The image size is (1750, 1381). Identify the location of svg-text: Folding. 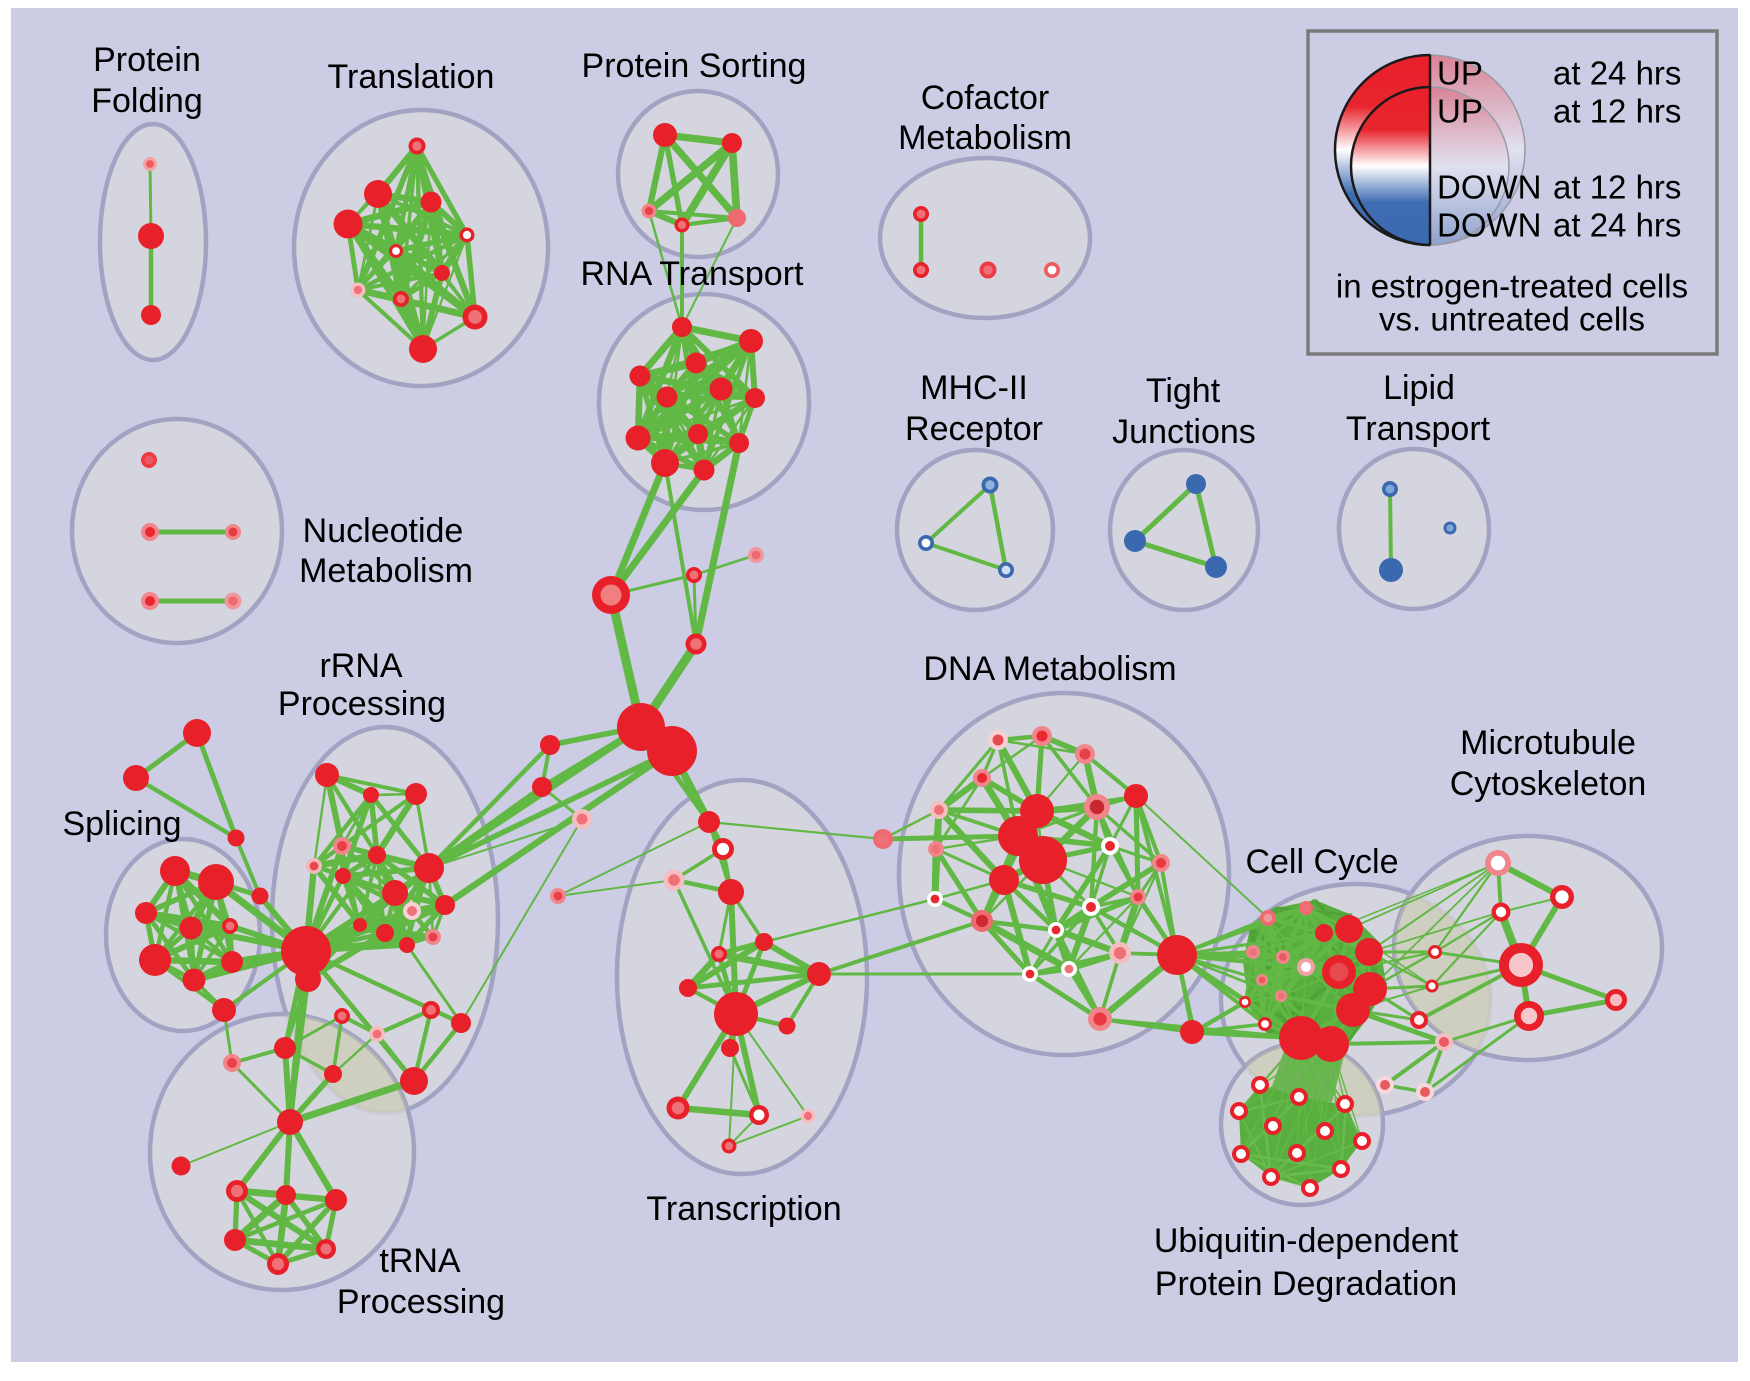
(147, 101).